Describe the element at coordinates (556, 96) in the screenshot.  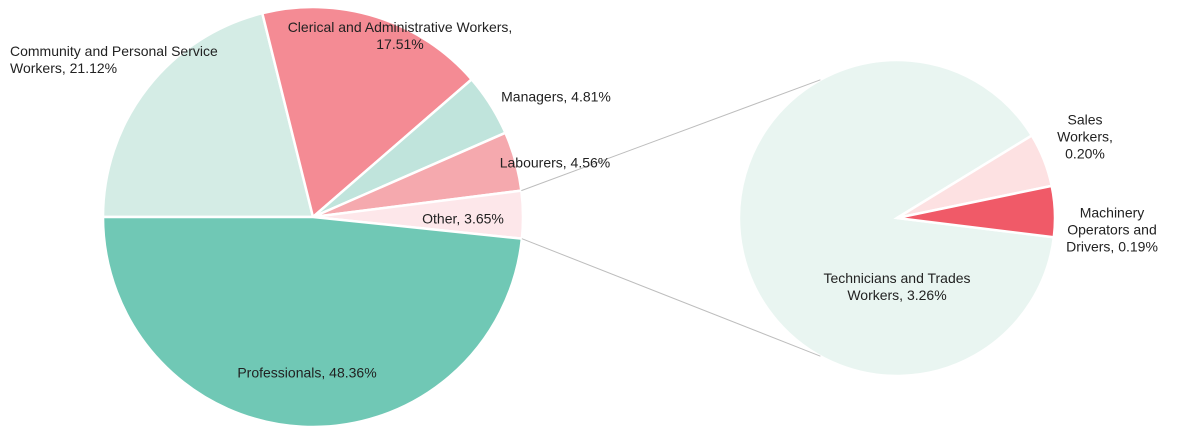
I see `slice-label: Managers, 4.81%` at that location.